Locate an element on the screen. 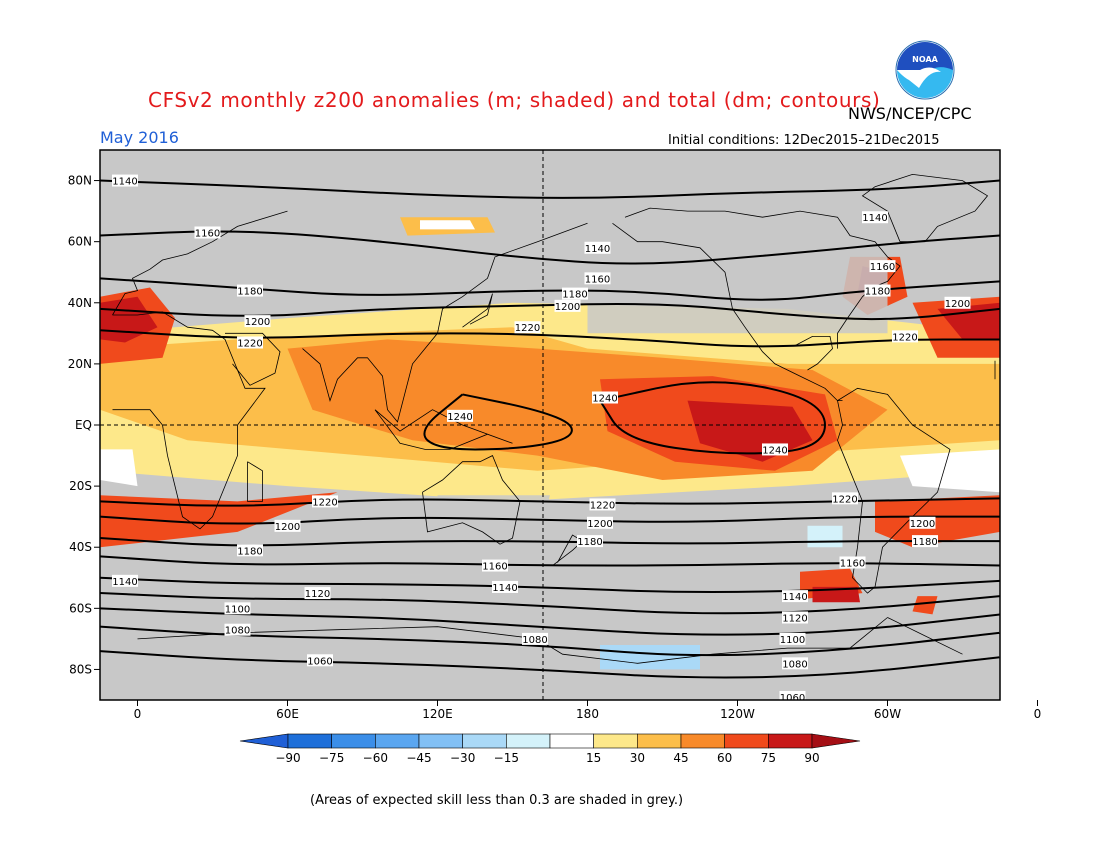 This screenshot has width=1100, height=850. colorbar-high-end is located at coordinates (836, 741).